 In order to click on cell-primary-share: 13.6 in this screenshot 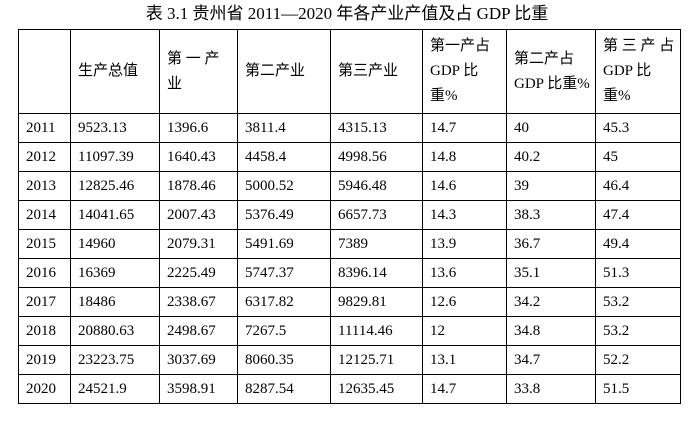, I will do `click(464, 273)`.